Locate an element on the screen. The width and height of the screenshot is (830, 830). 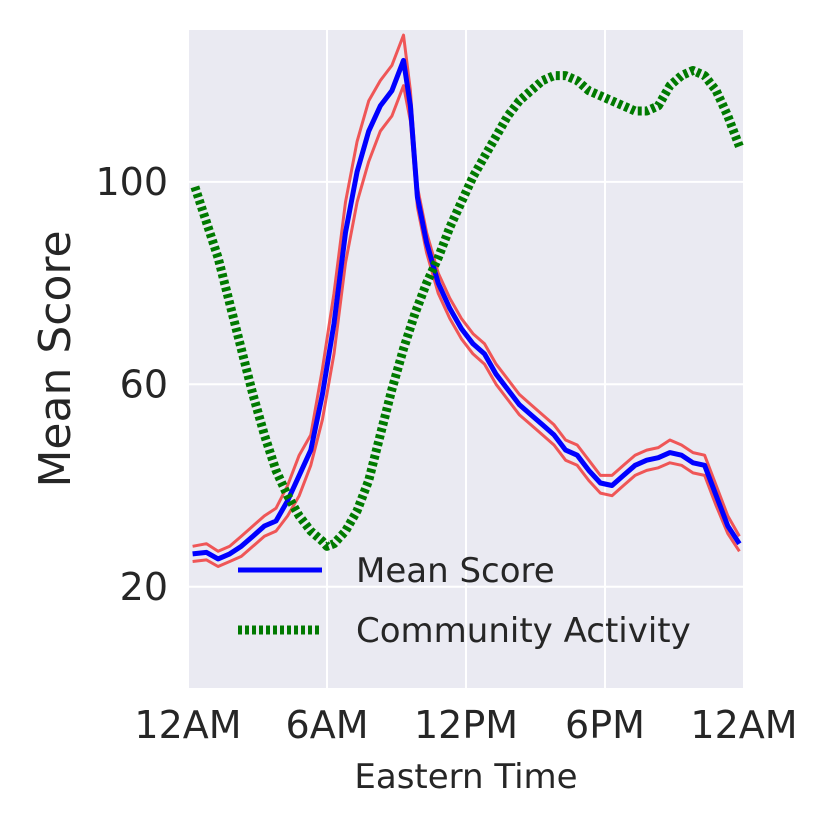
x-tick-label-0: 12AM is located at coordinates (187, 725).